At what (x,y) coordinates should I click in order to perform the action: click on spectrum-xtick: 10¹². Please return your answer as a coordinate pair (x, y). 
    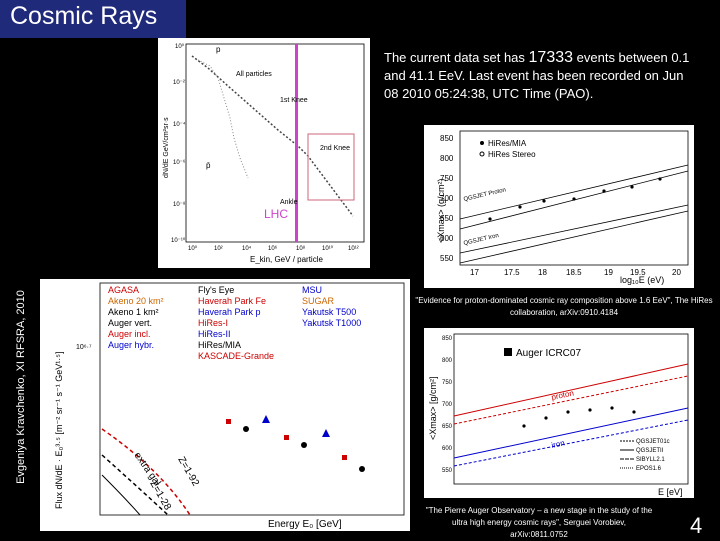
    Looking at the image, I should click on (353, 249).